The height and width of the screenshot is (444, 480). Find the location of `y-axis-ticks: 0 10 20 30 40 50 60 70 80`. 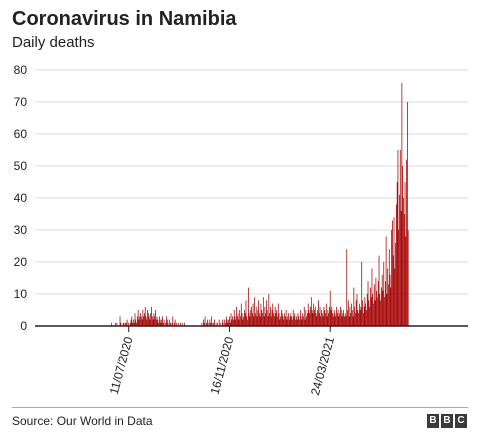

y-axis-ticks: 0 10 20 30 40 50 60 70 80 is located at coordinates (21, 198).